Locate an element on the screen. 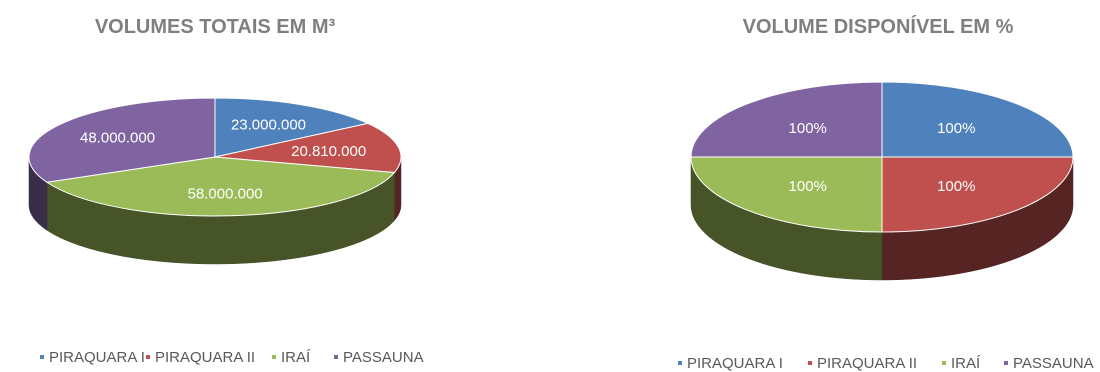  pie-sides is located at coordinates (215, 210).